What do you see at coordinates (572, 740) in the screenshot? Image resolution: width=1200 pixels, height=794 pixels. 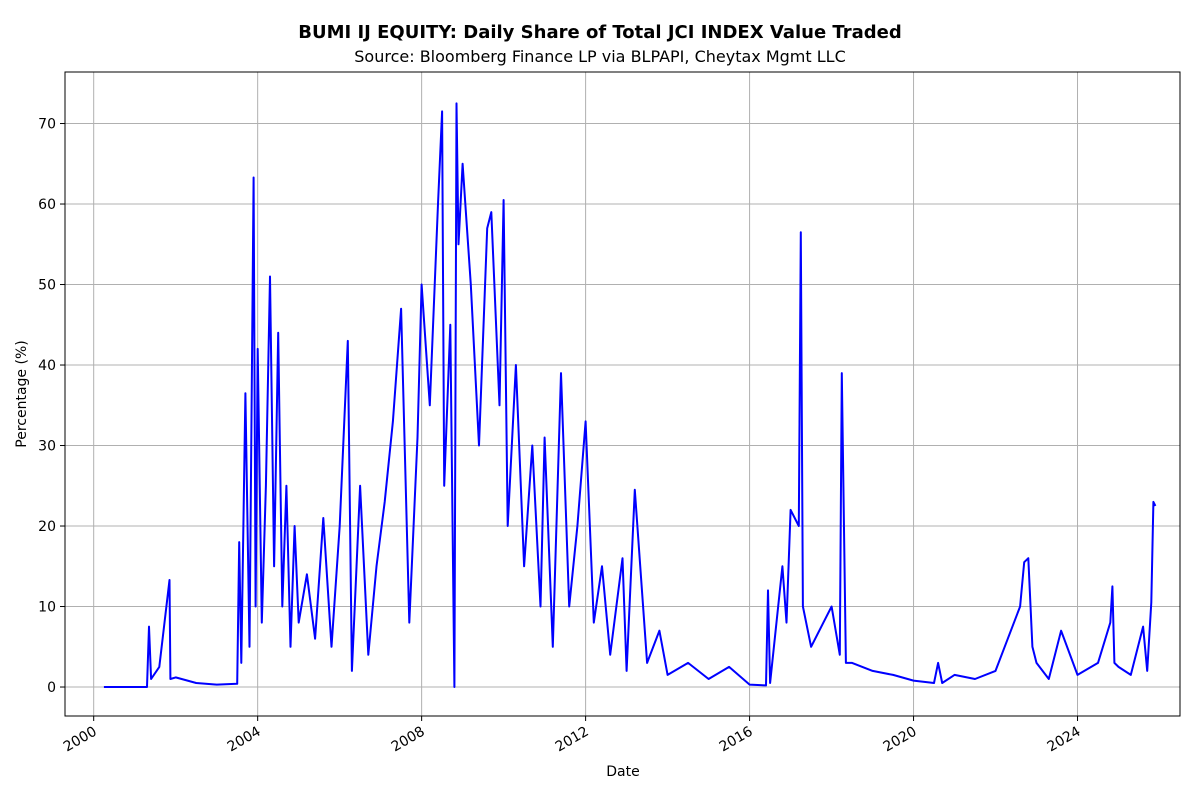 I see `x-tick-label: 2012` at bounding box center [572, 740].